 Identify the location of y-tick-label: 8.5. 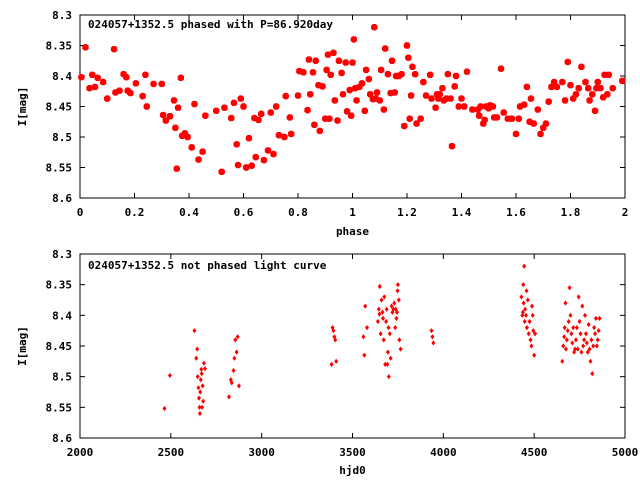
(62, 377).